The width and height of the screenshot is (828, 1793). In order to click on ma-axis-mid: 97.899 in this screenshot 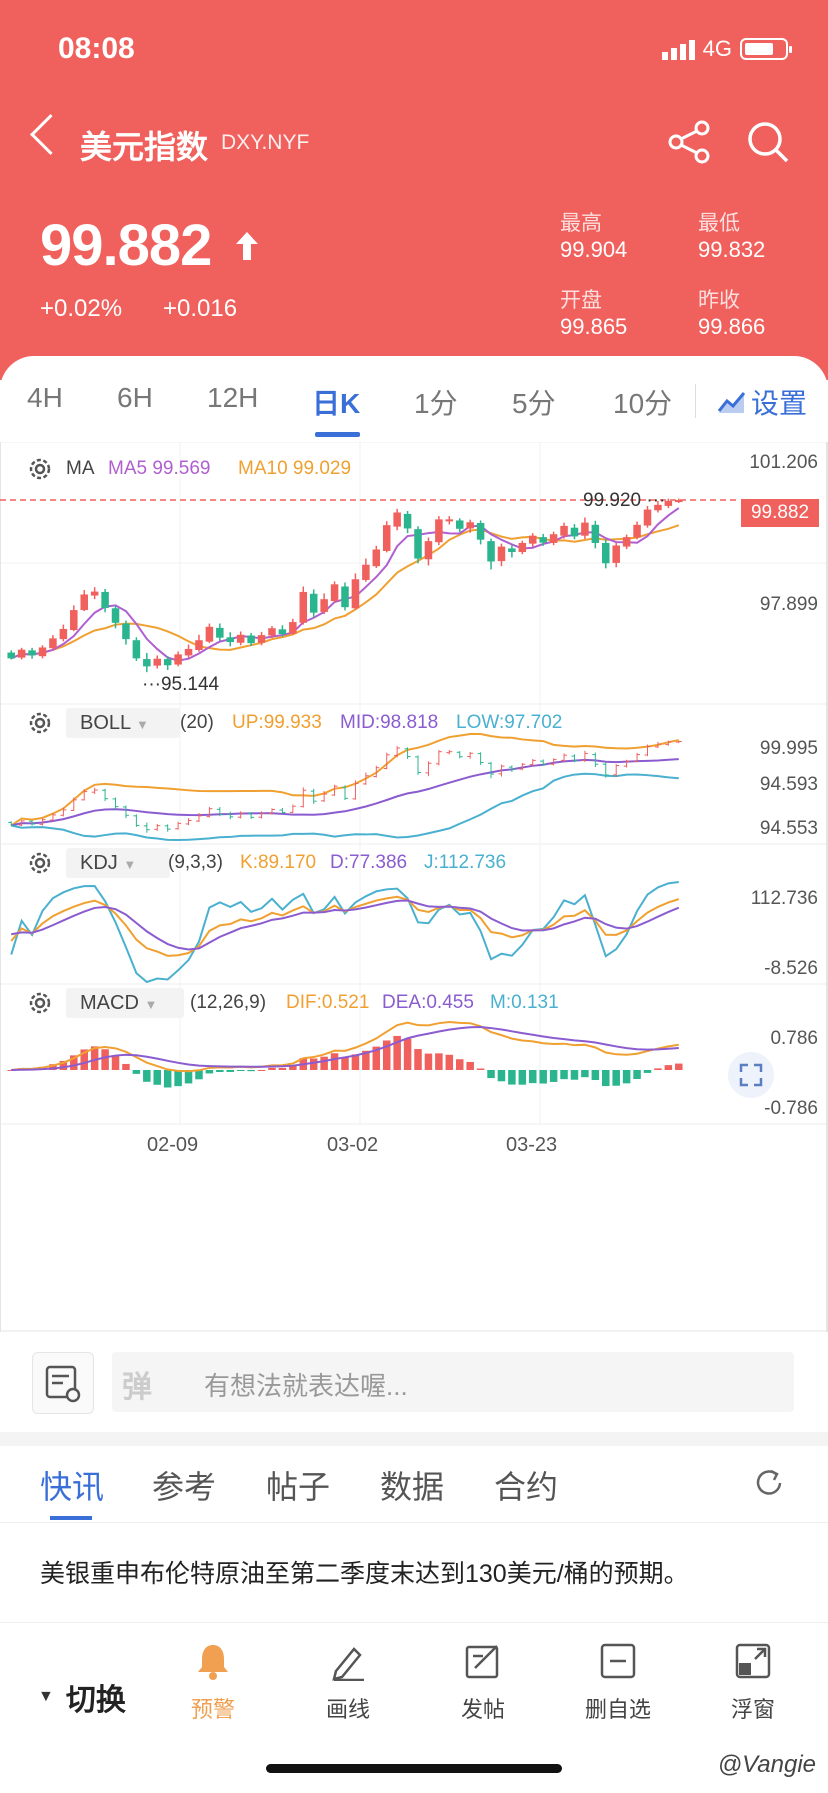, I will do `click(788, 604)`.